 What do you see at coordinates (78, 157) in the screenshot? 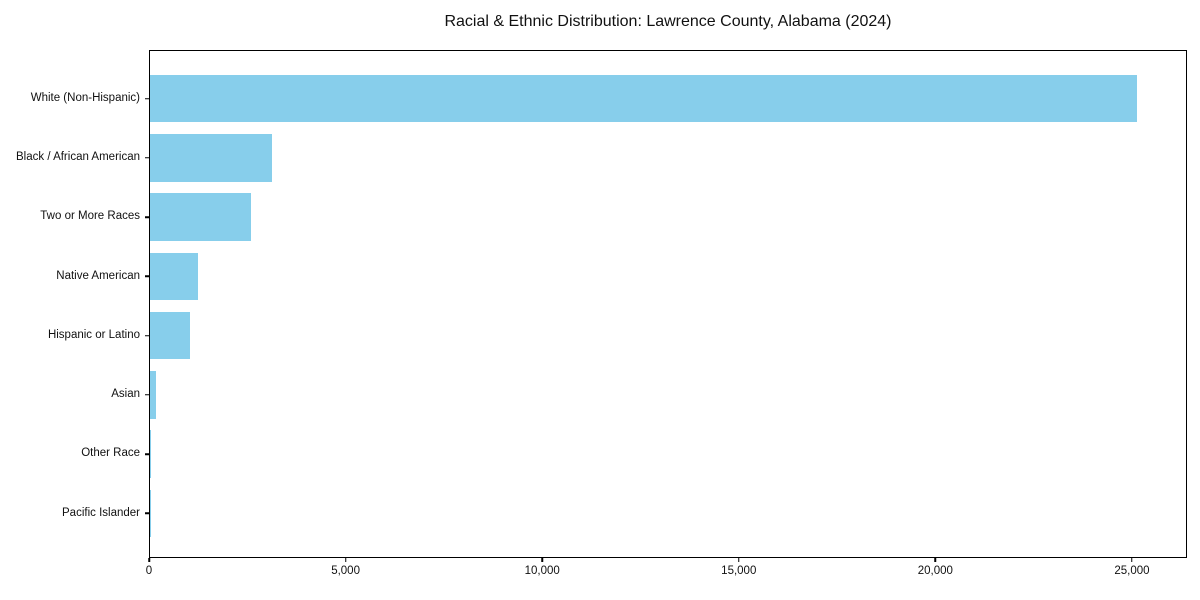
I see `category-label: Black / African American` at bounding box center [78, 157].